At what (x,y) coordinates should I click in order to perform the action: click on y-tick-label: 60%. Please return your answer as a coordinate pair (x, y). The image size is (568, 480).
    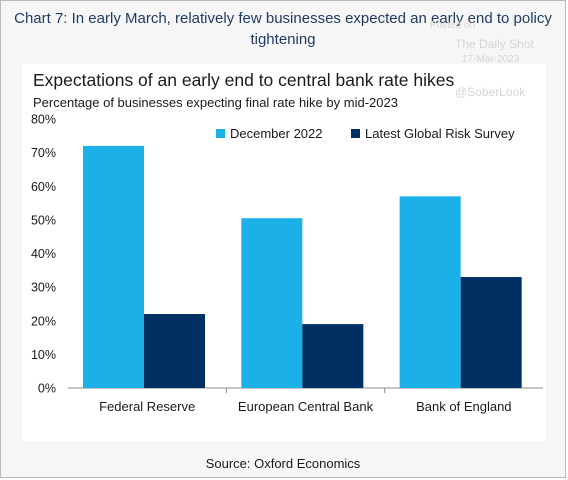
    Looking at the image, I should click on (43, 187).